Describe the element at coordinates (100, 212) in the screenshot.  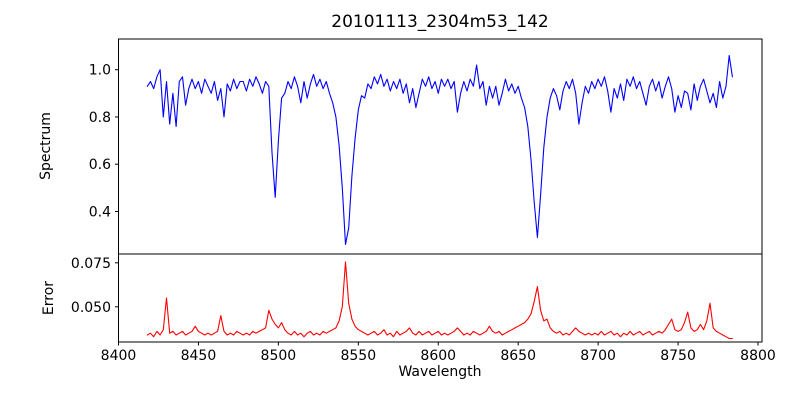
I see `spectrum-y-tick-label: 0.4` at that location.